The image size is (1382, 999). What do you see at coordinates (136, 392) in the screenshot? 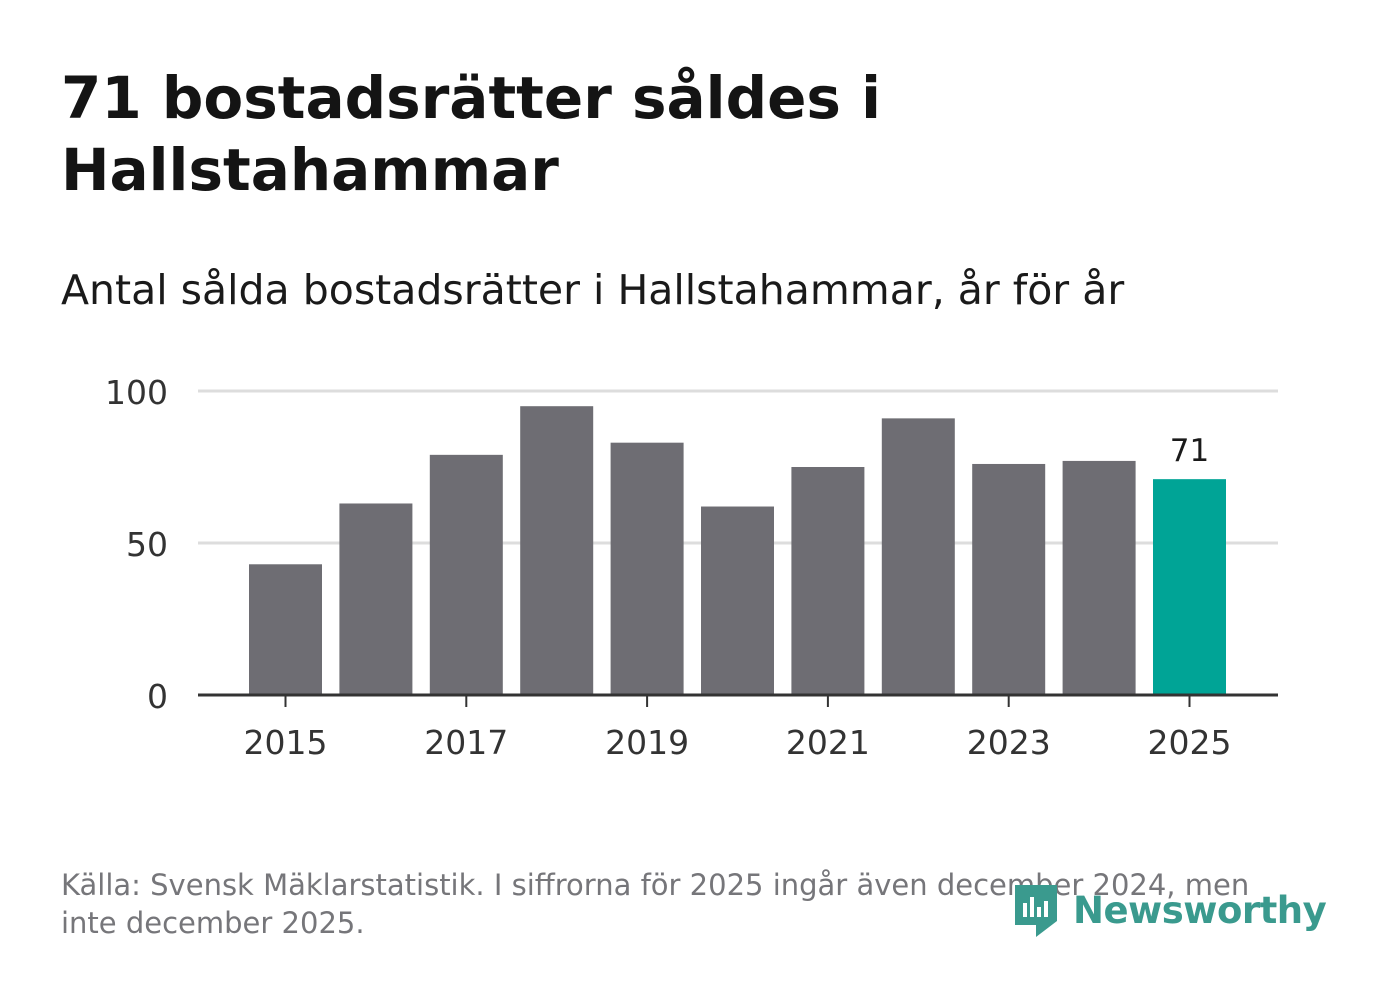
I see `y-tick-label: 100` at bounding box center [136, 392].